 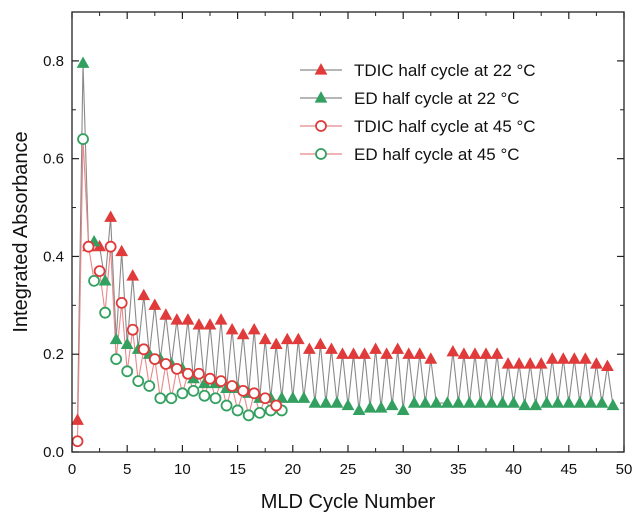 I want to click on x-tick-label: 25, so click(x=348, y=469).